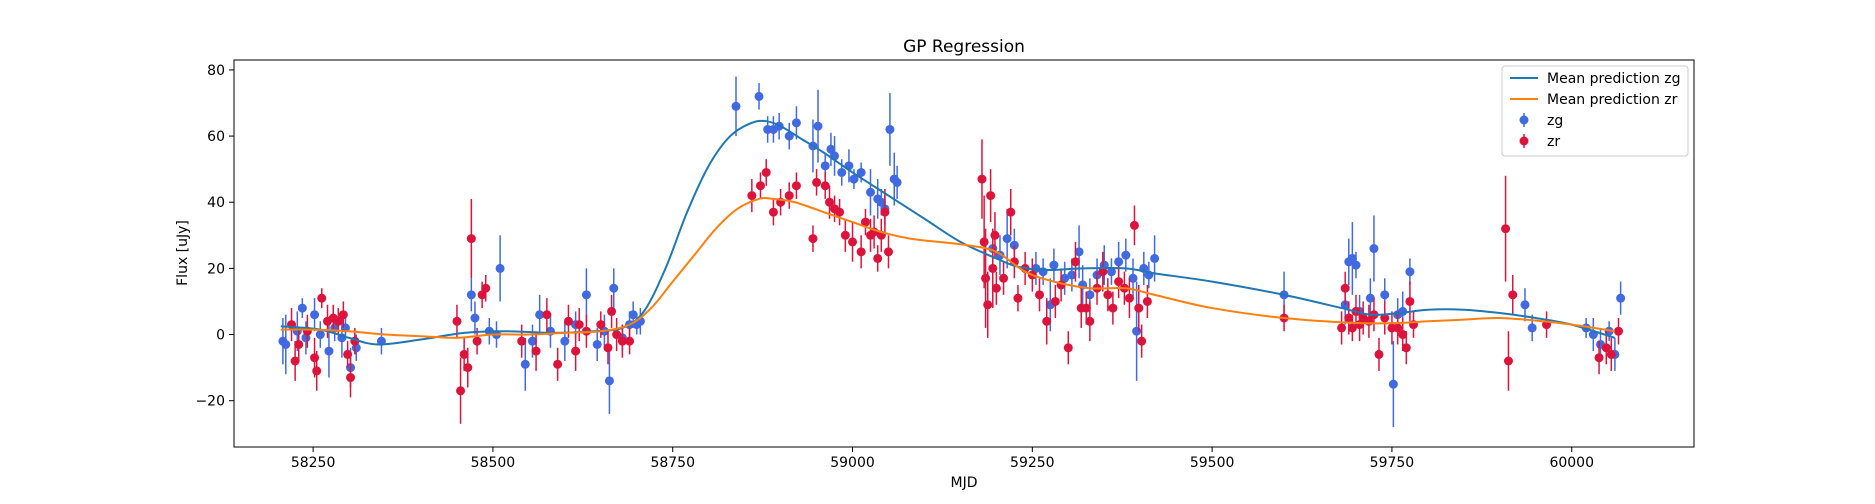 Image resolution: width=1875 pixels, height=504 pixels. I want to click on legend-label-zg: zg, so click(1555, 121).